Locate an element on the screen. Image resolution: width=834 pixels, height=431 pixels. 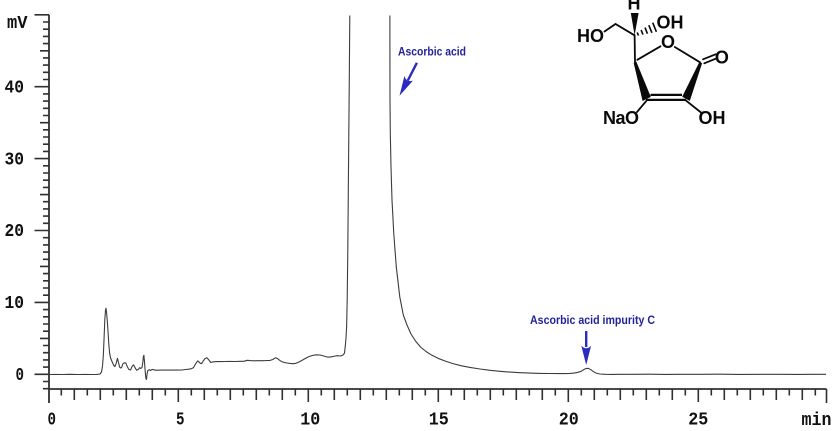
svg-text: 40 is located at coordinates (15, 88).